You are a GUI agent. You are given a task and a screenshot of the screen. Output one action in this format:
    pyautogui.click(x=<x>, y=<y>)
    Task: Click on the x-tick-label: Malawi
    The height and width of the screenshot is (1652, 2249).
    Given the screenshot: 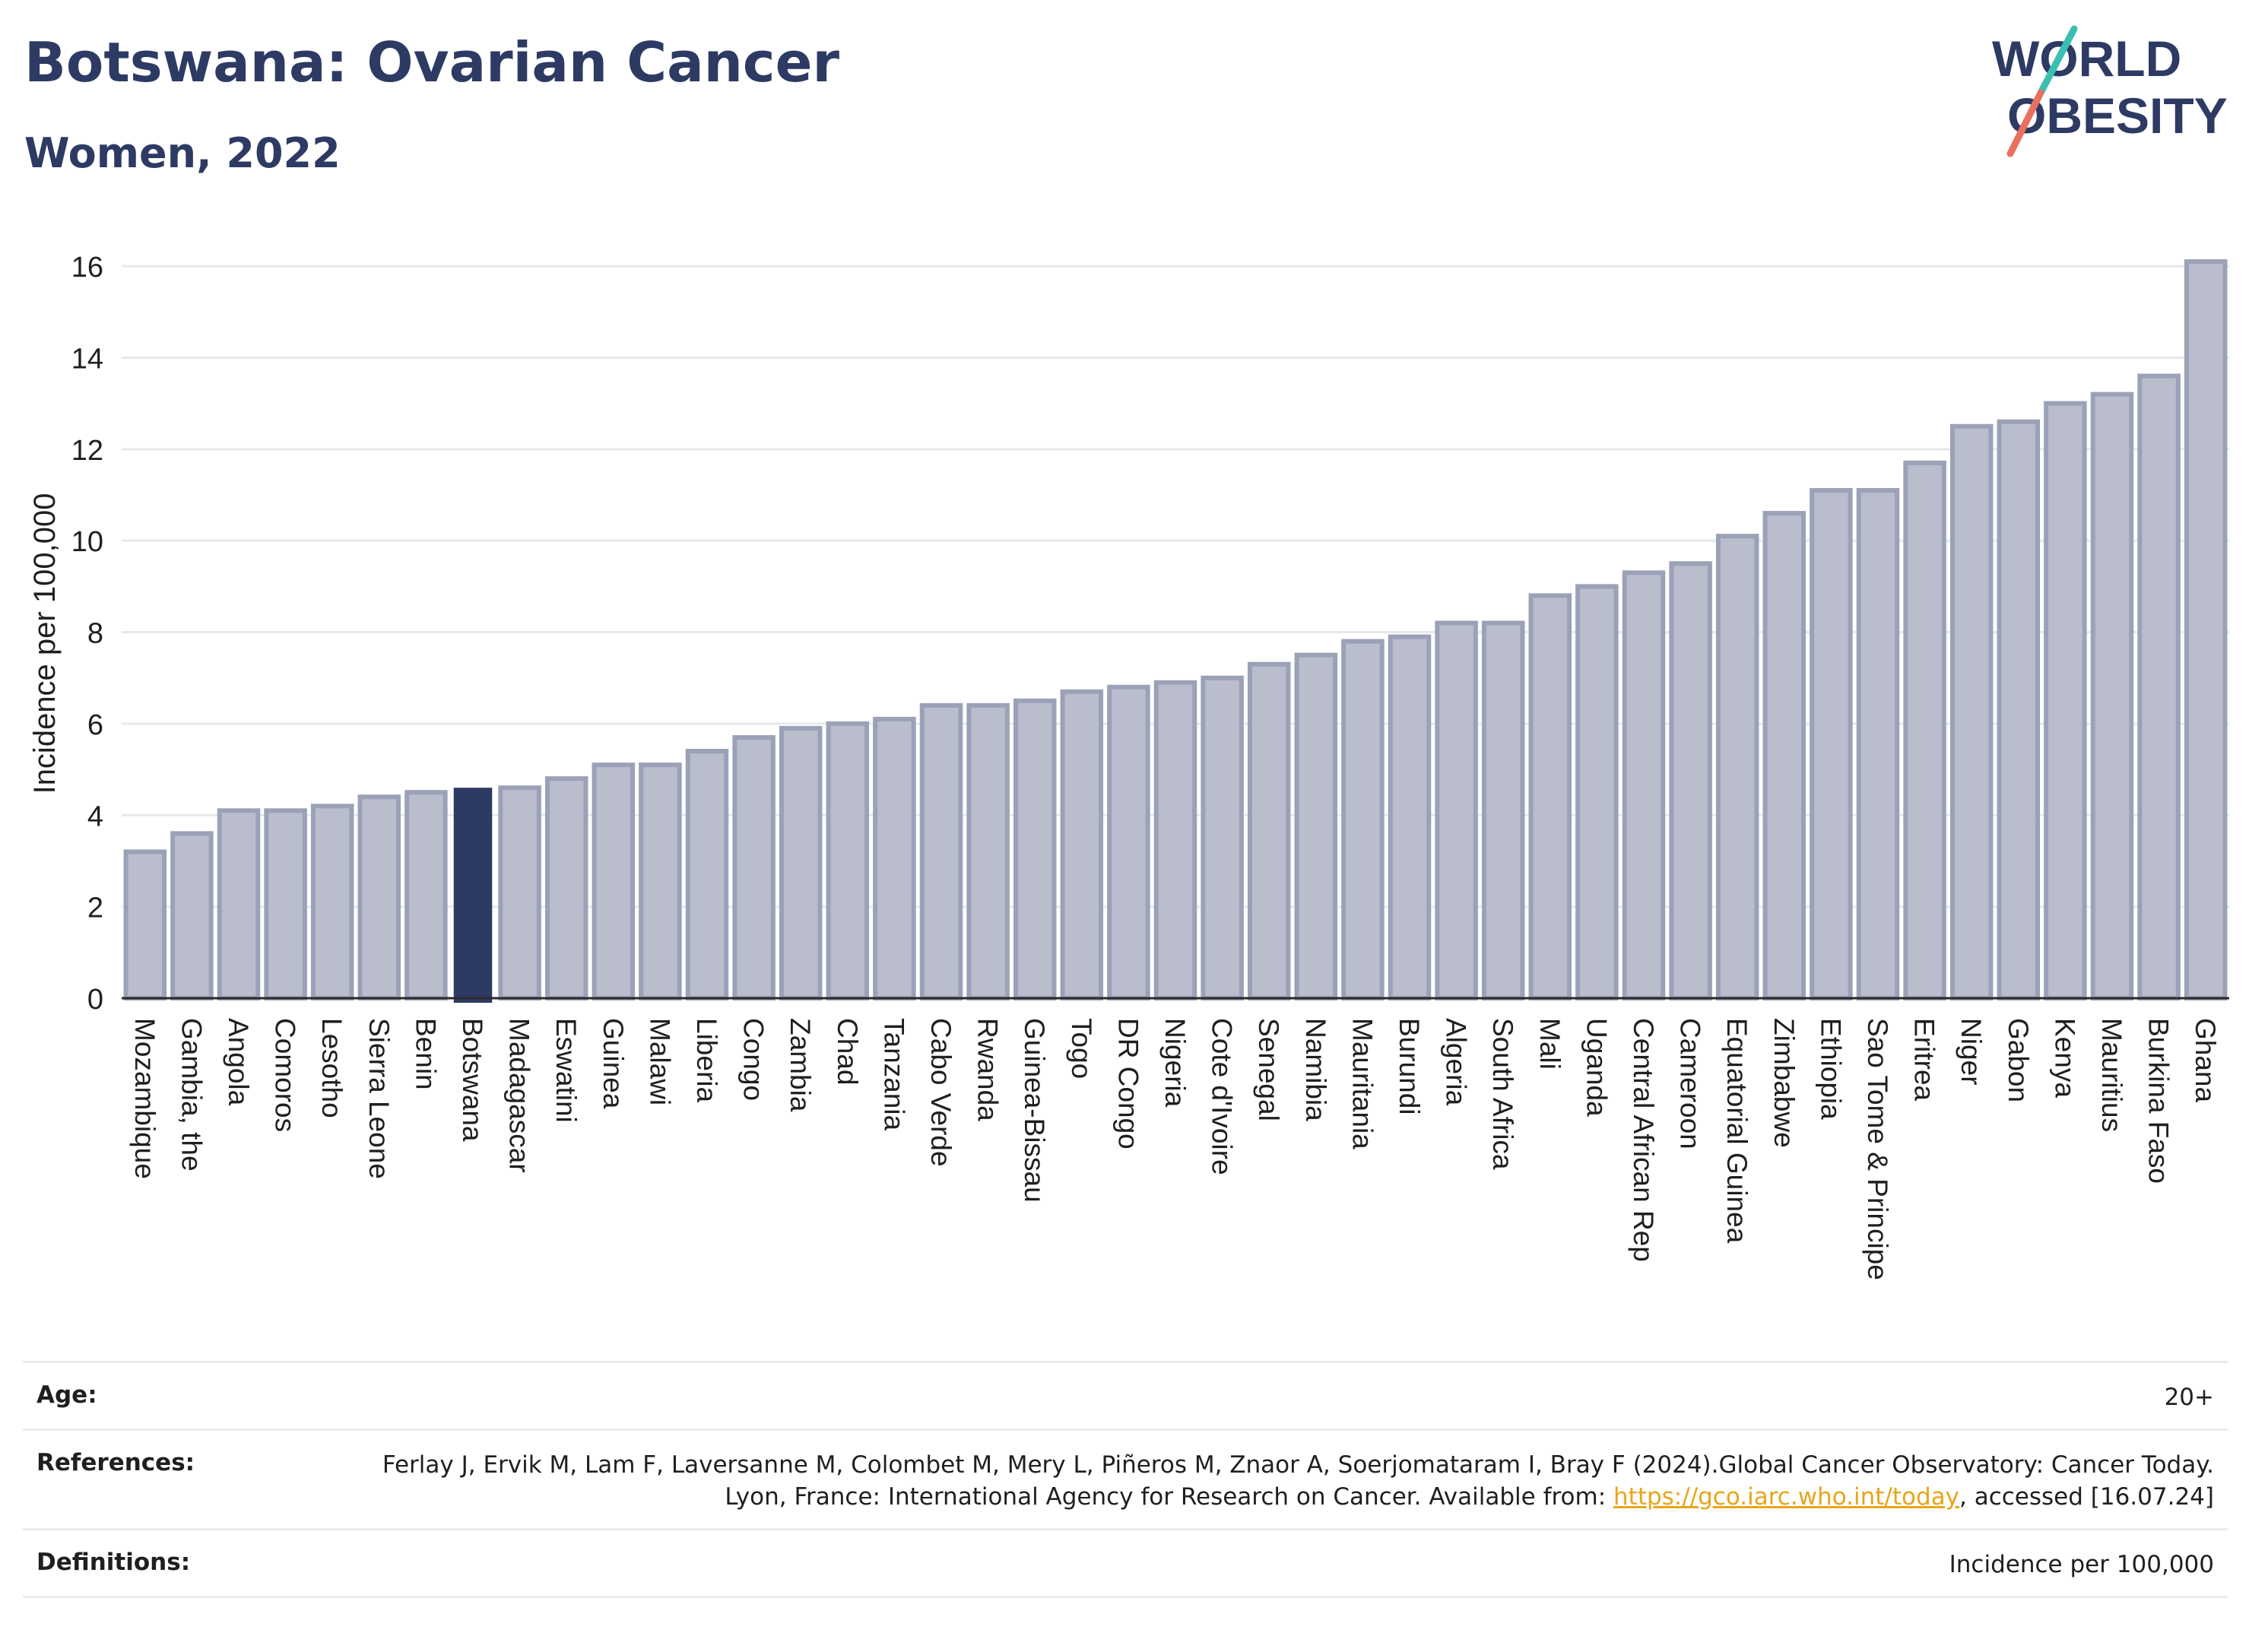 What is the action you would take?
    pyautogui.click(x=659, y=1061)
    